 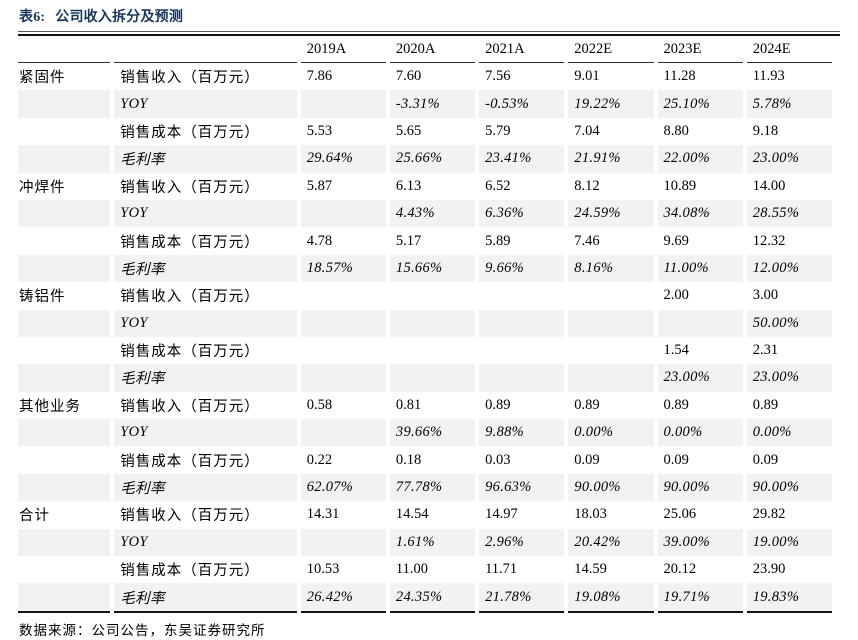 I want to click on table-row: 销售成本（百万元） 4.78 5.17 5.89 7.46 9.69 12.32, so click(x=425, y=240).